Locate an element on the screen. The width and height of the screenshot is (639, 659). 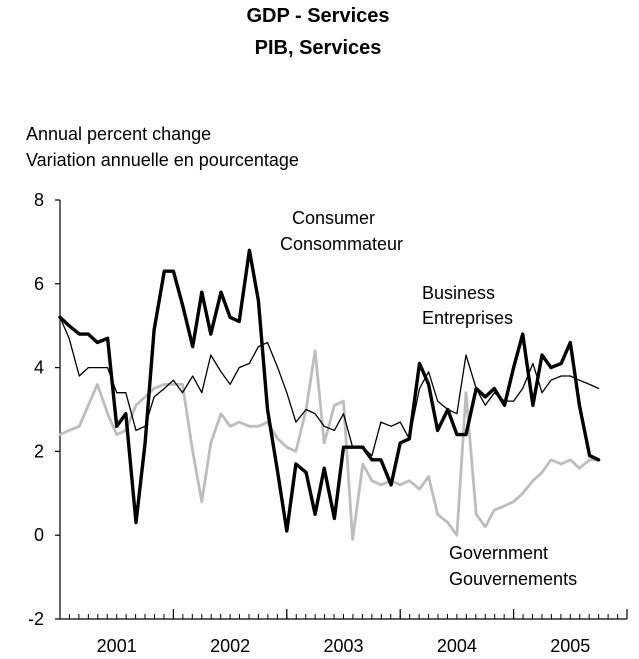
annotation-consumer-fr: Consommateur is located at coordinates (341, 244).